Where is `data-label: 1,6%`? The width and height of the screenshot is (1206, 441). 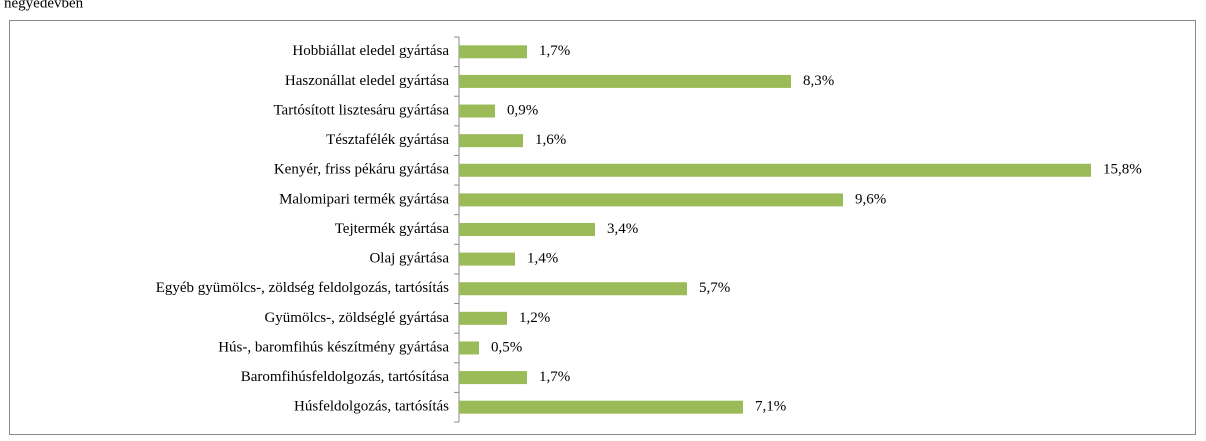 data-label: 1,6% is located at coordinates (550, 140).